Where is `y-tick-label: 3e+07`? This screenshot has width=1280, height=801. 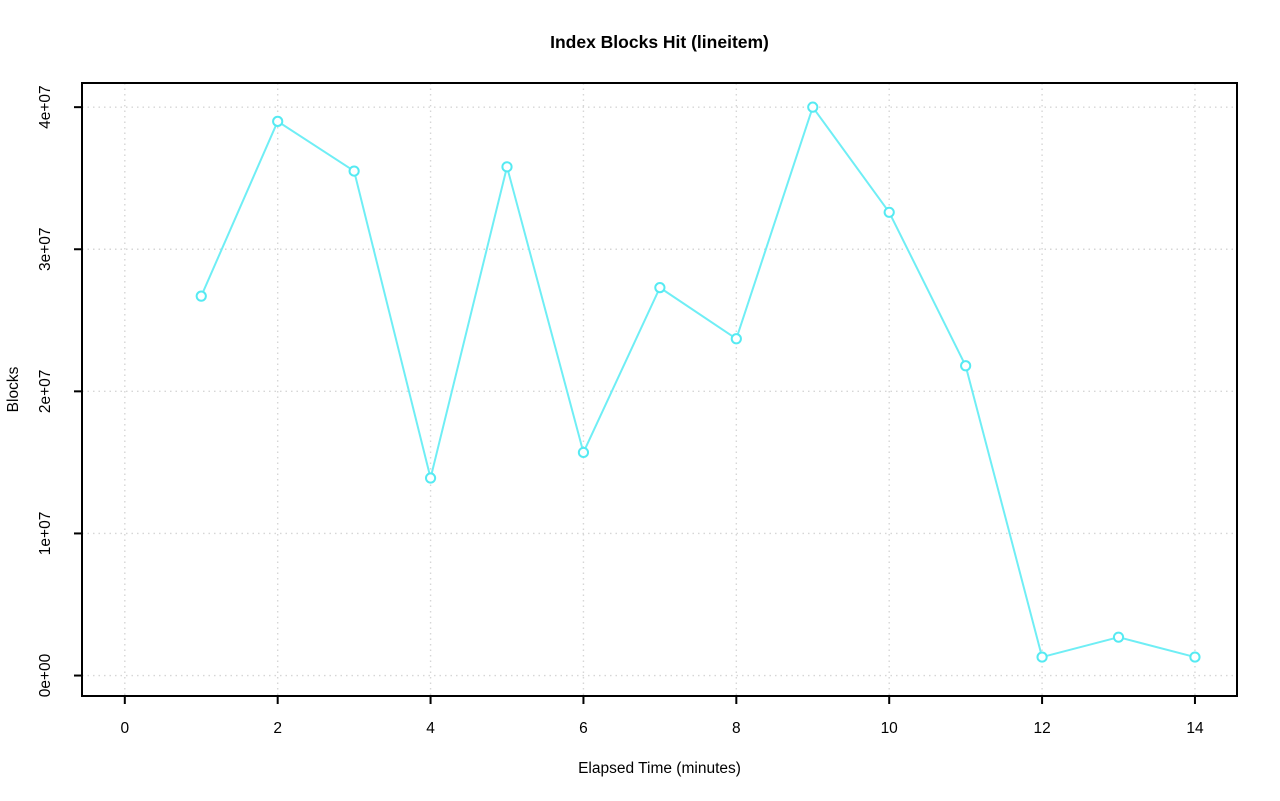
y-tick-label: 3e+07 is located at coordinates (45, 249).